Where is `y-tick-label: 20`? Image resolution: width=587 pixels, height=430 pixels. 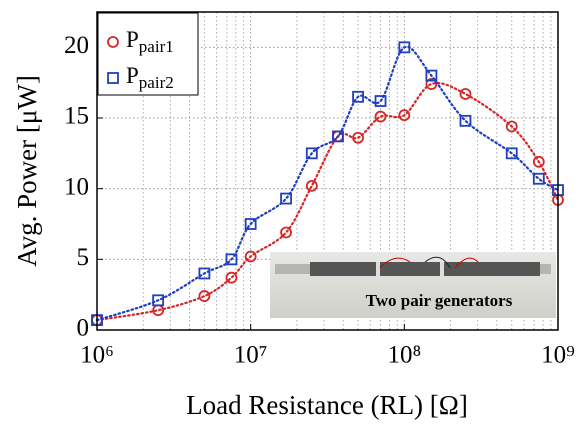 y-tick-label: 20 is located at coordinates (76, 45).